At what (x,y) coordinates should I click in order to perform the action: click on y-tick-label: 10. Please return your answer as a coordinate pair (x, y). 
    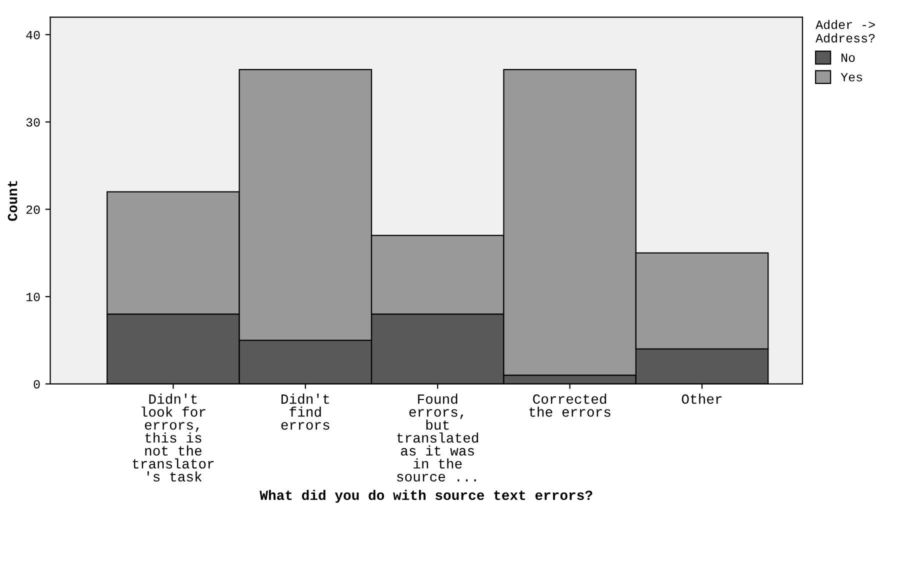
    Looking at the image, I should click on (33, 297).